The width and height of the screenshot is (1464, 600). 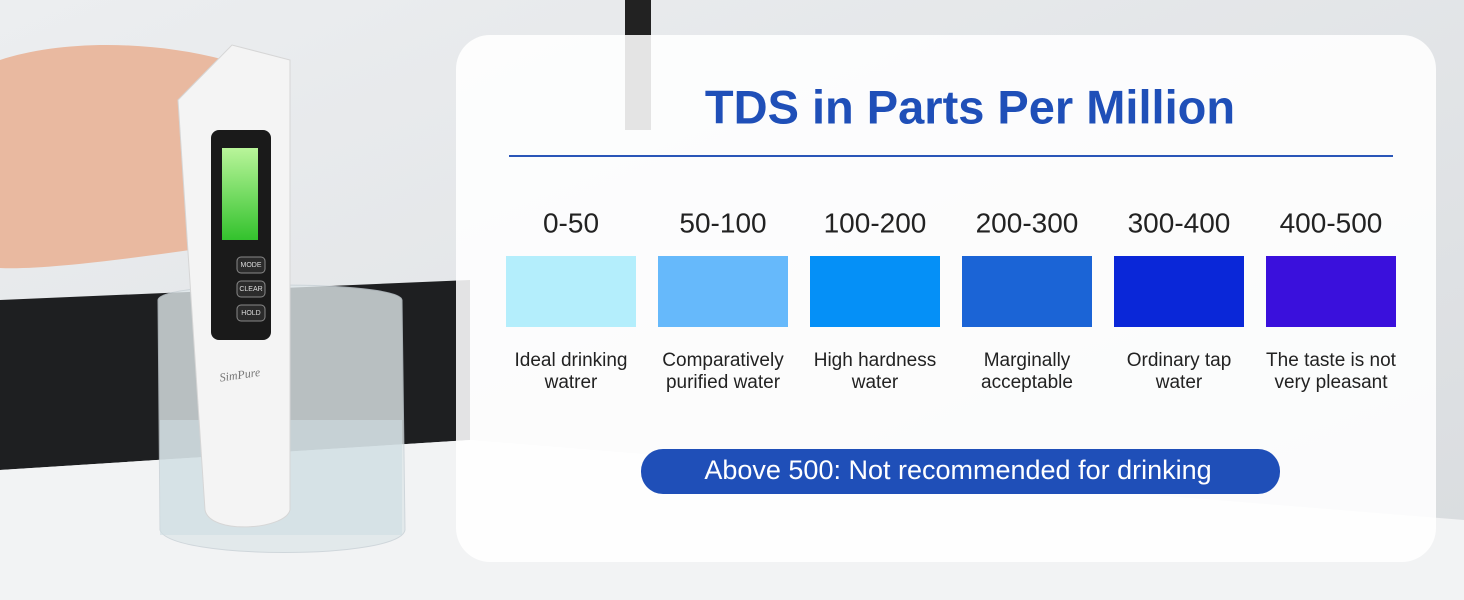 I want to click on note: Above 500: Not recommended for drinking, so click(x=957, y=470).